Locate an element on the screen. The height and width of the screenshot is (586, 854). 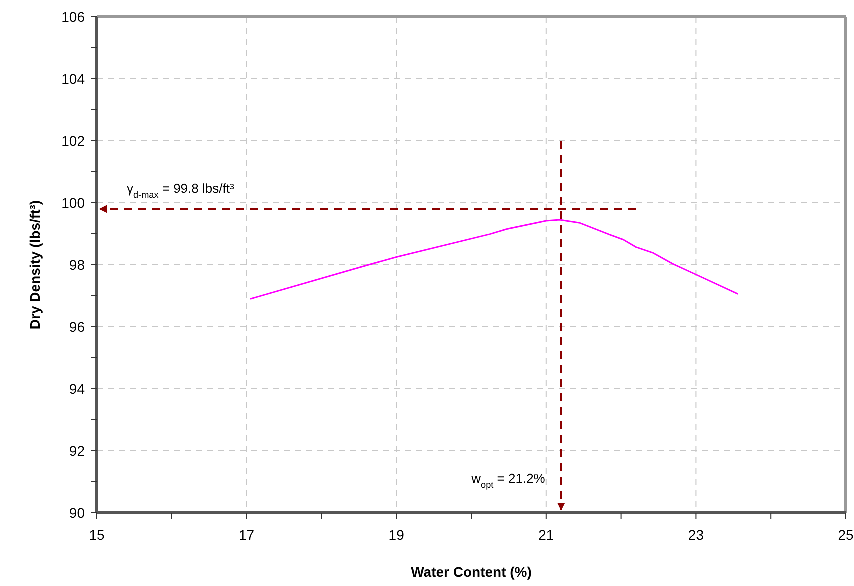
ref-line-label: w$_{opt}$ = 21.2% is located at coordinates (508, 480).